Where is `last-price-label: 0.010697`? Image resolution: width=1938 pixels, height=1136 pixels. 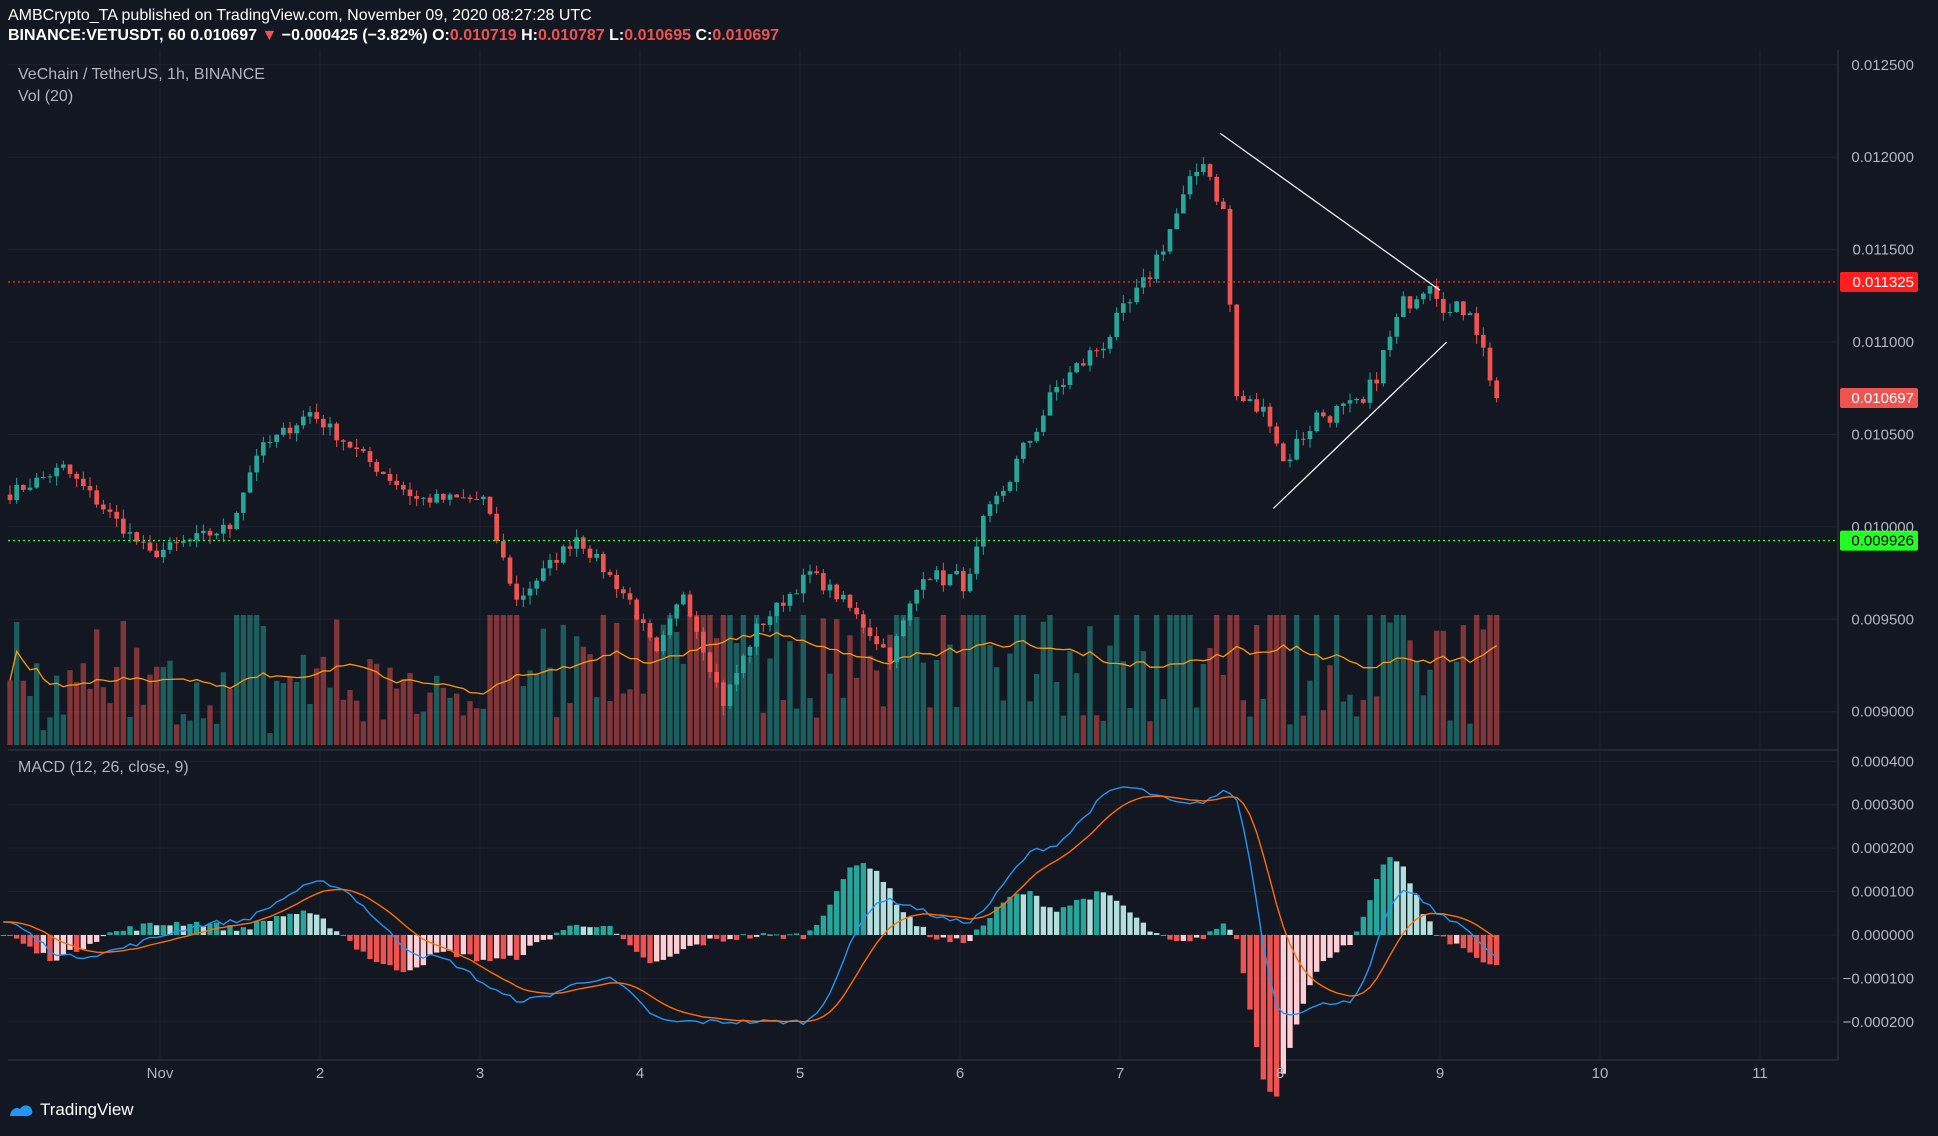 last-price-label: 0.010697 is located at coordinates (1882, 398).